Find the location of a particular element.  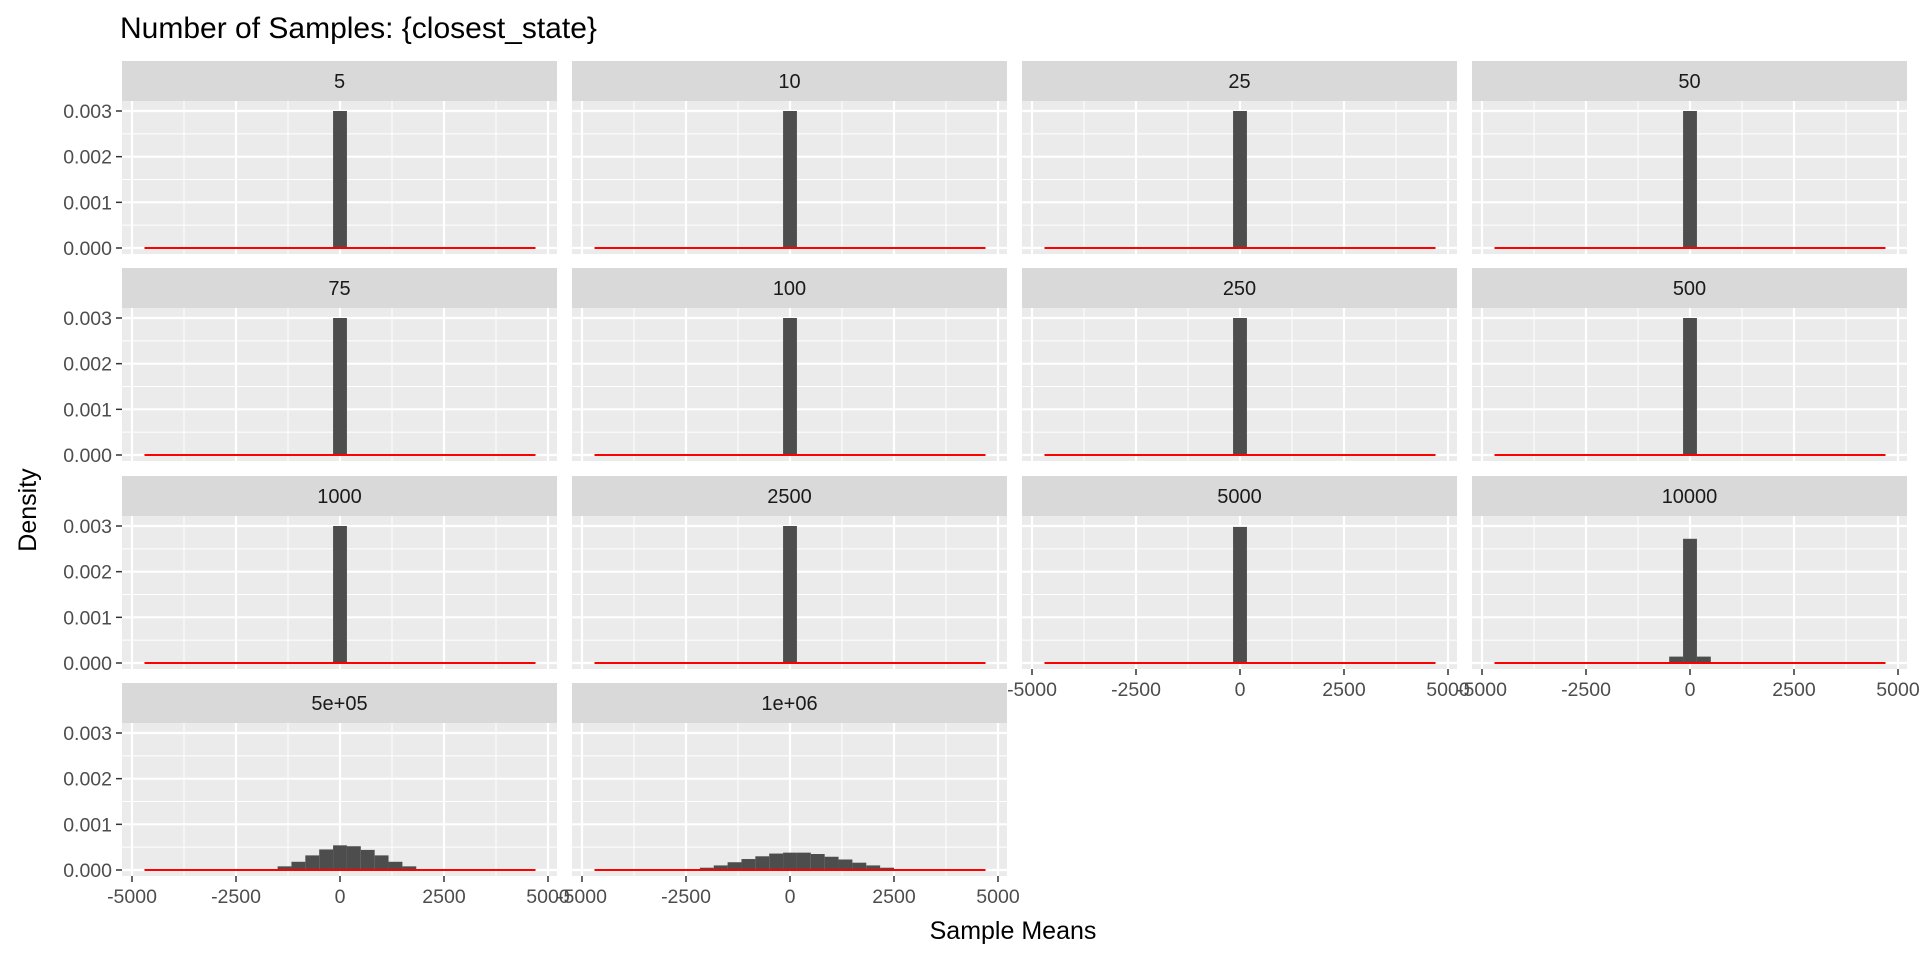

facet-panel: 500 is located at coordinates (1689, 364).